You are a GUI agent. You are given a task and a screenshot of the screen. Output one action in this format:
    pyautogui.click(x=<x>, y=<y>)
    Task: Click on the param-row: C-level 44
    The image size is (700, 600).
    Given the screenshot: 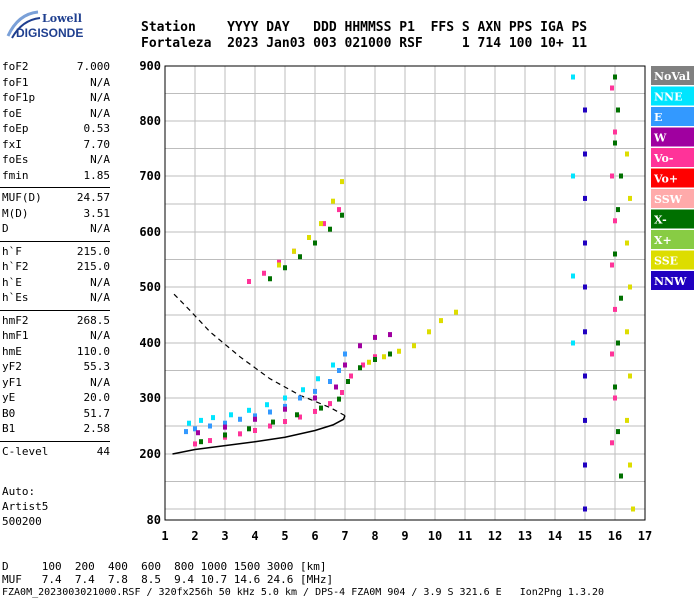 What is the action you would take?
    pyautogui.click(x=56, y=453)
    